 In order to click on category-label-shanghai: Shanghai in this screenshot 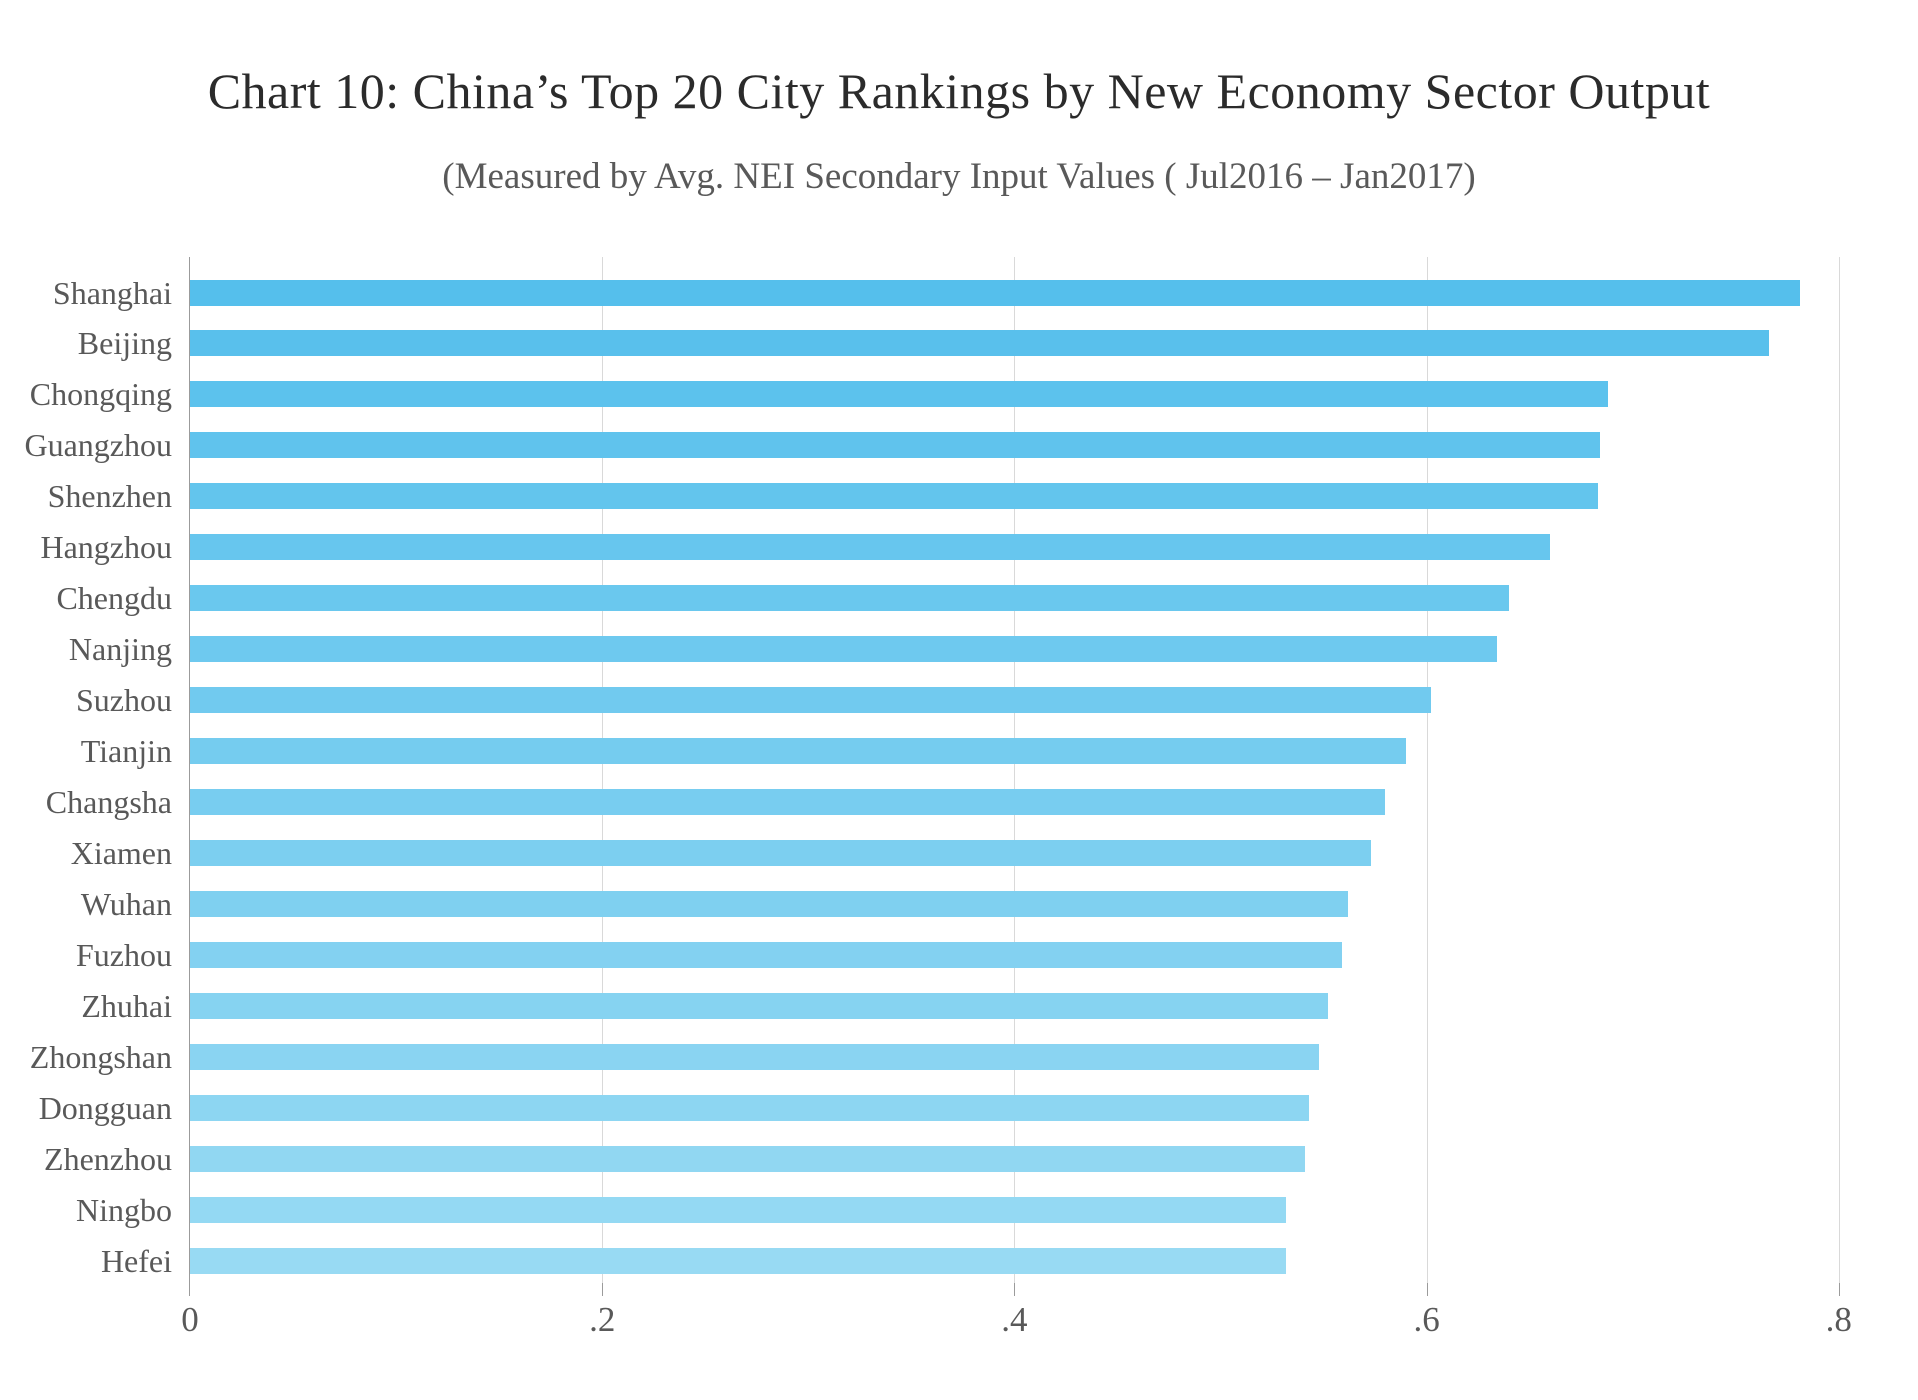, I will do `click(112, 292)`.